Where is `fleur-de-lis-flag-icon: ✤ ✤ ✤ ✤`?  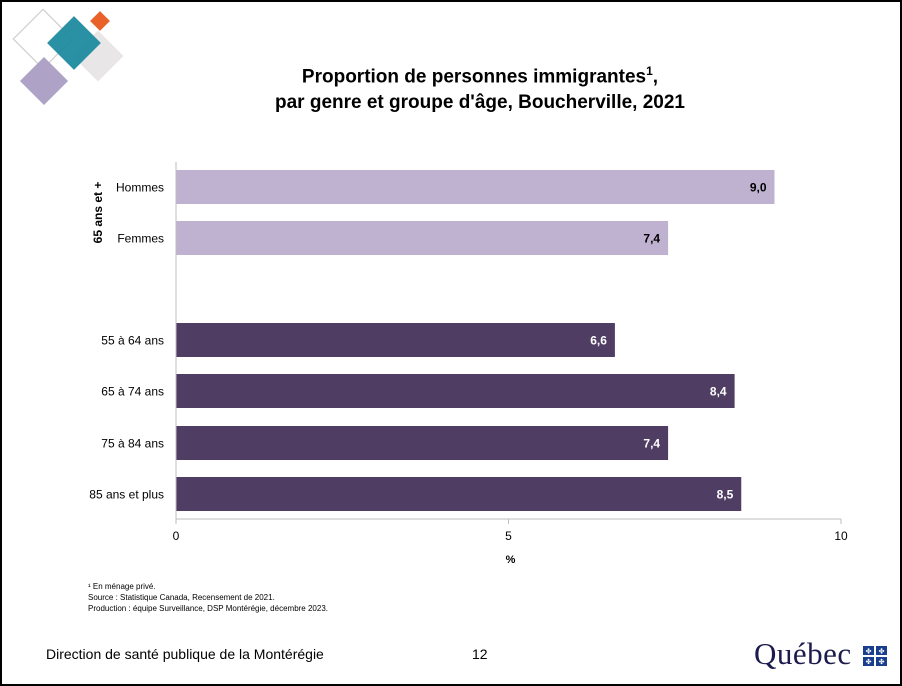 fleur-de-lis-flag-icon: ✤ ✤ ✤ ✤ is located at coordinates (875, 656).